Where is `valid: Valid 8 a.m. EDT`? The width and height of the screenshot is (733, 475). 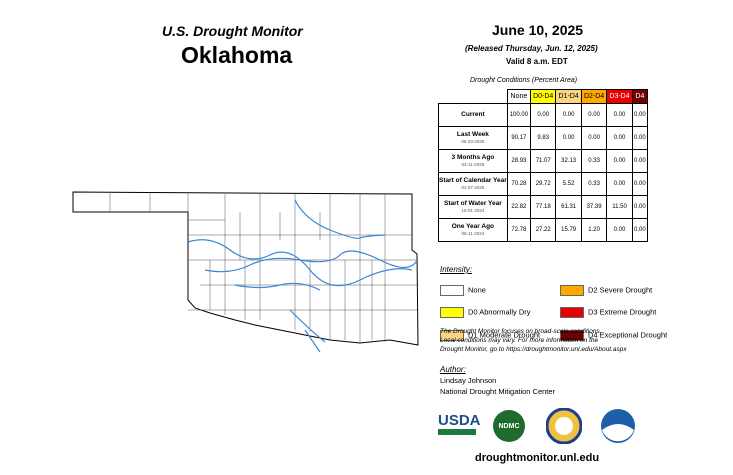 valid: Valid 8 a.m. EDT is located at coordinates (537, 61).